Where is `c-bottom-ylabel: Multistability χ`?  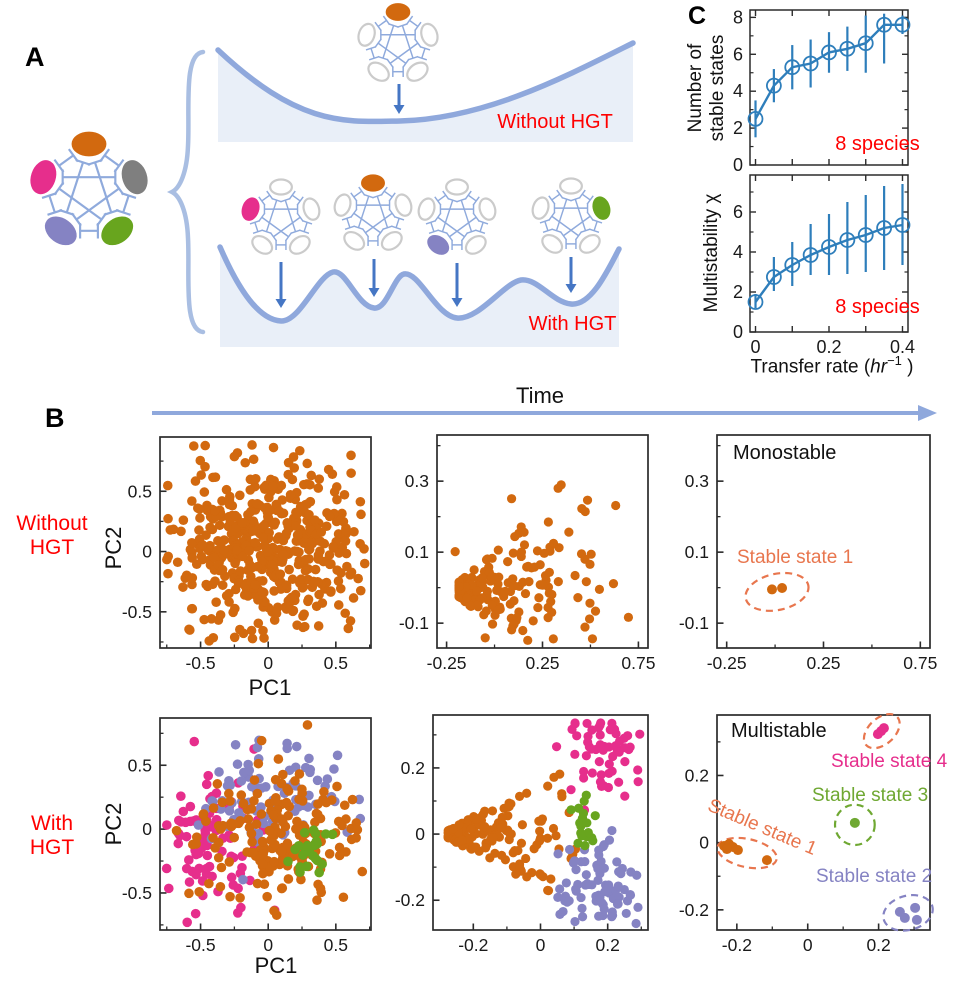 c-bottom-ylabel: Multistability χ is located at coordinates (712, 253).